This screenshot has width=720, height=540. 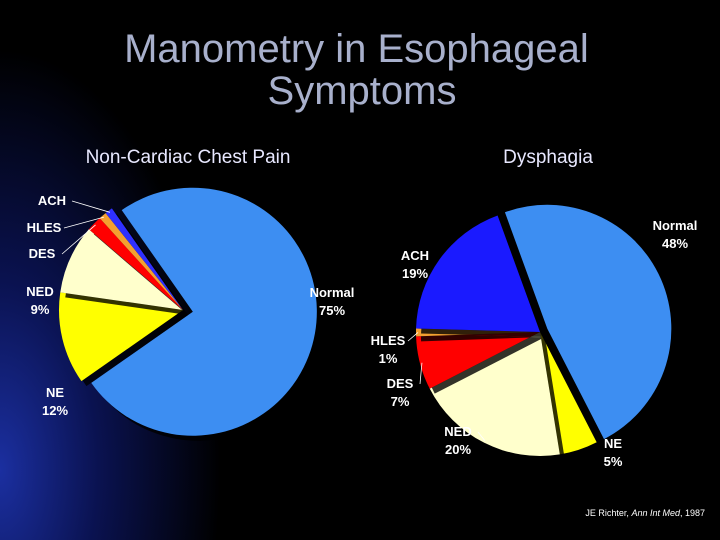 I want to click on value-label: 75%, so click(x=332, y=310).